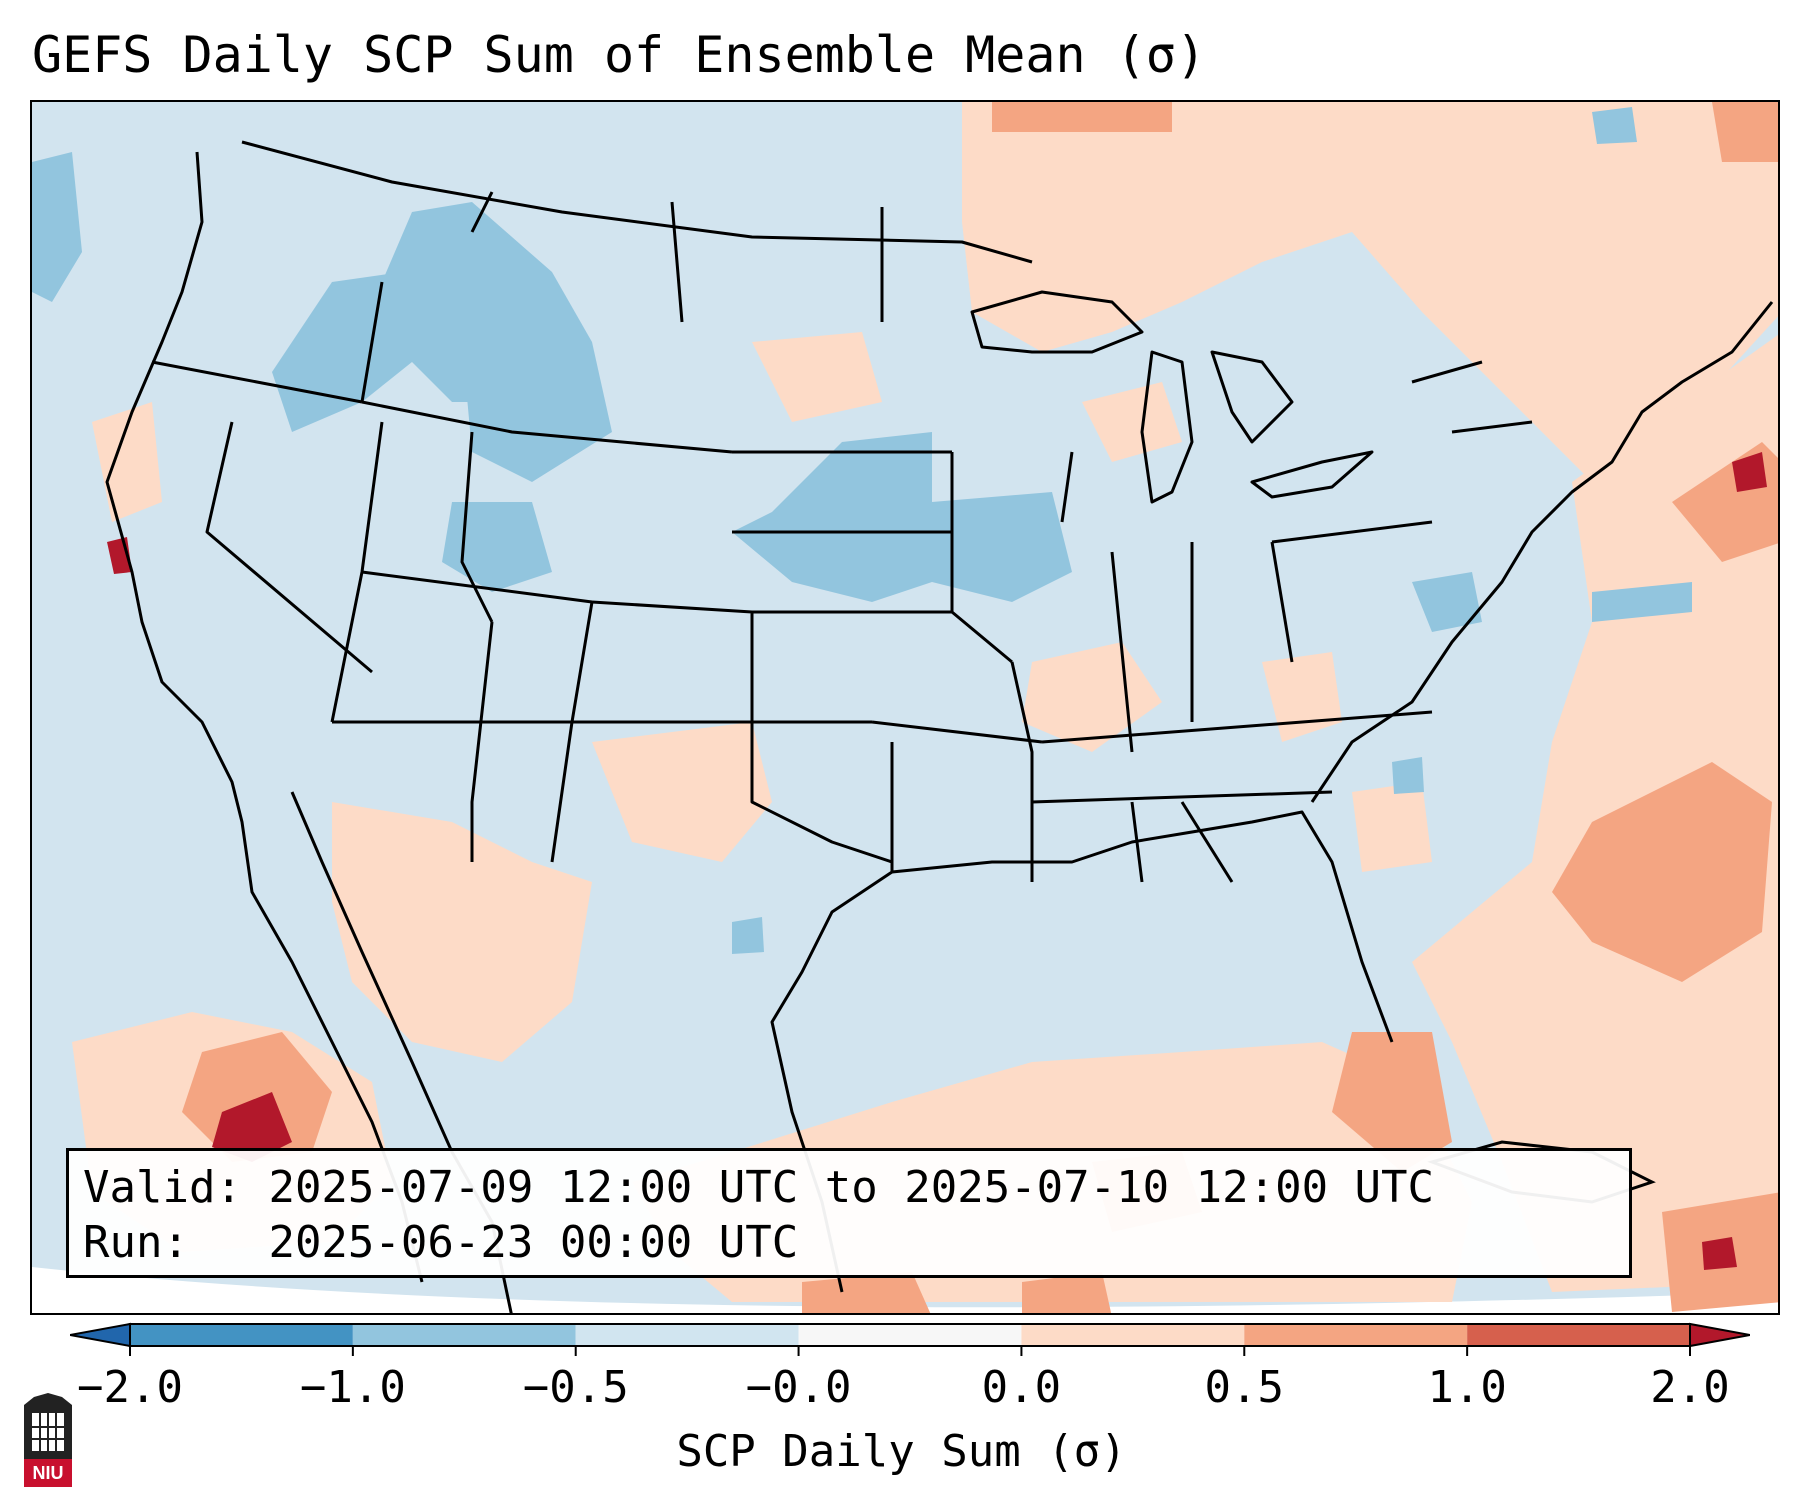  What do you see at coordinates (1244, 1387) in the screenshot?
I see `colorbar-tick-label: 0.5` at bounding box center [1244, 1387].